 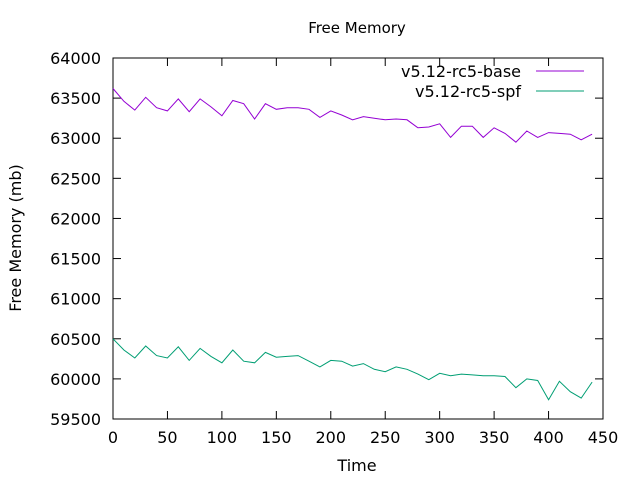 I want to click on x-tick-label: 200, so click(x=331, y=437).